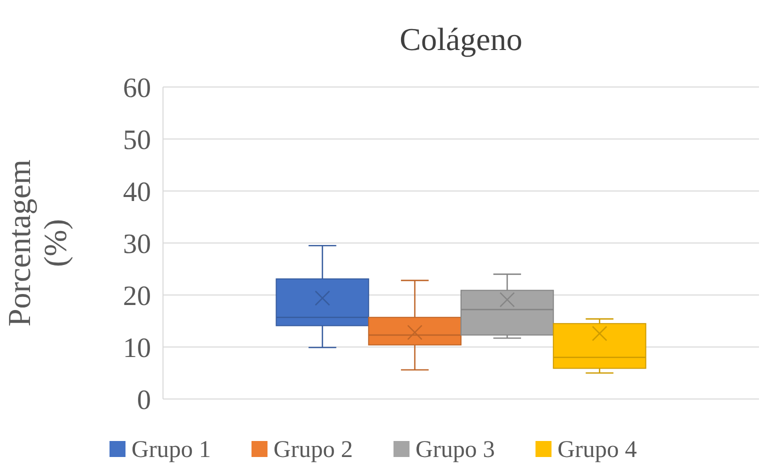 The width and height of the screenshot is (767, 473). I want to click on y-tick-label: 0, so click(144, 400).